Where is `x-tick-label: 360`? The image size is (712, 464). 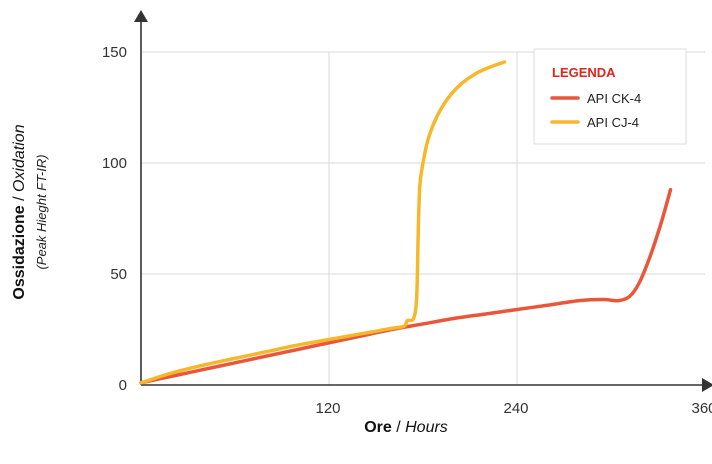 x-tick-label: 360 is located at coordinates (701, 408).